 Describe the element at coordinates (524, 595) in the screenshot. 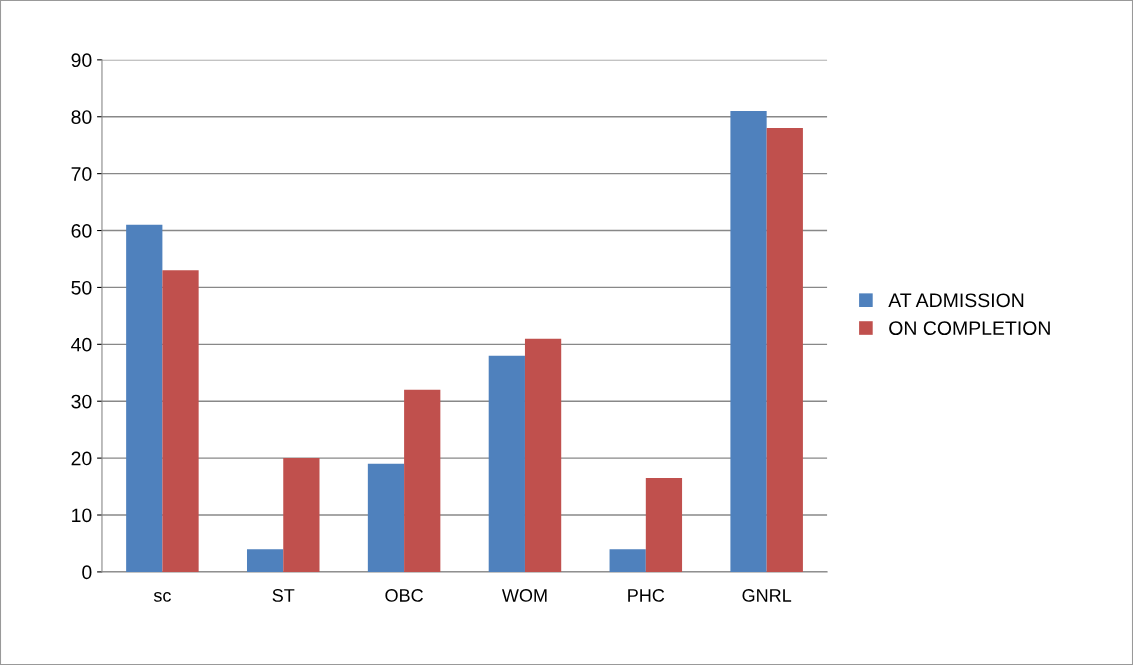

I see `x-tick-label: WOM` at that location.